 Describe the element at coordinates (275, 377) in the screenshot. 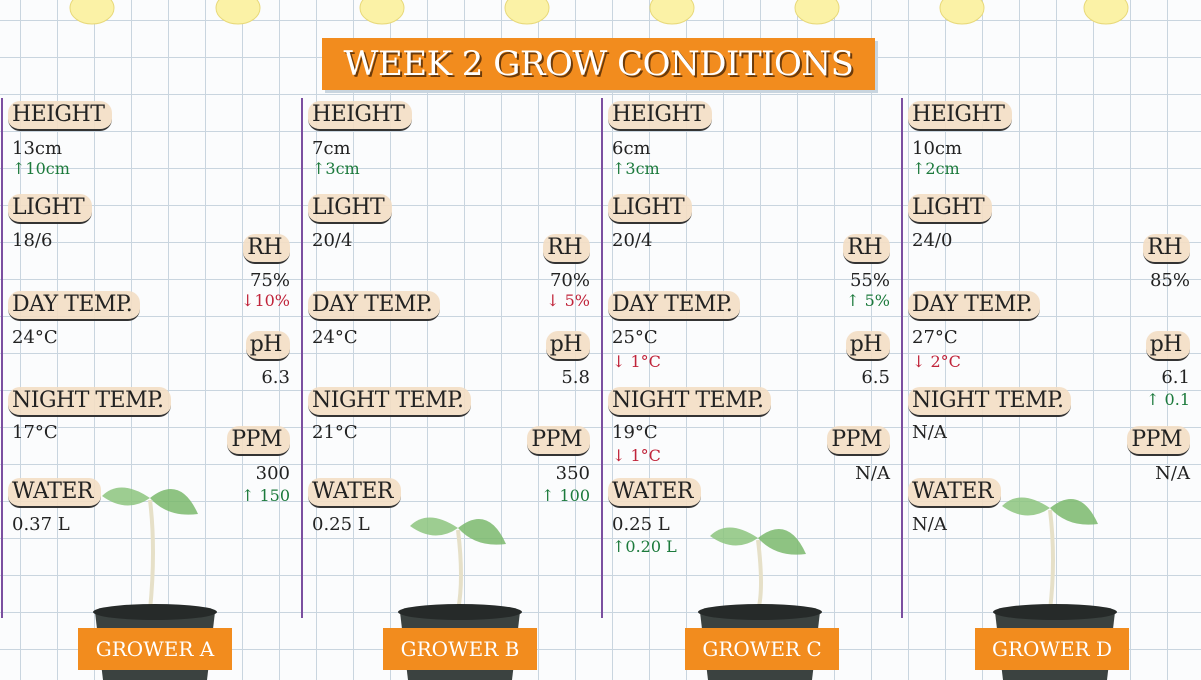

I see `metric-value: 6.3` at that location.